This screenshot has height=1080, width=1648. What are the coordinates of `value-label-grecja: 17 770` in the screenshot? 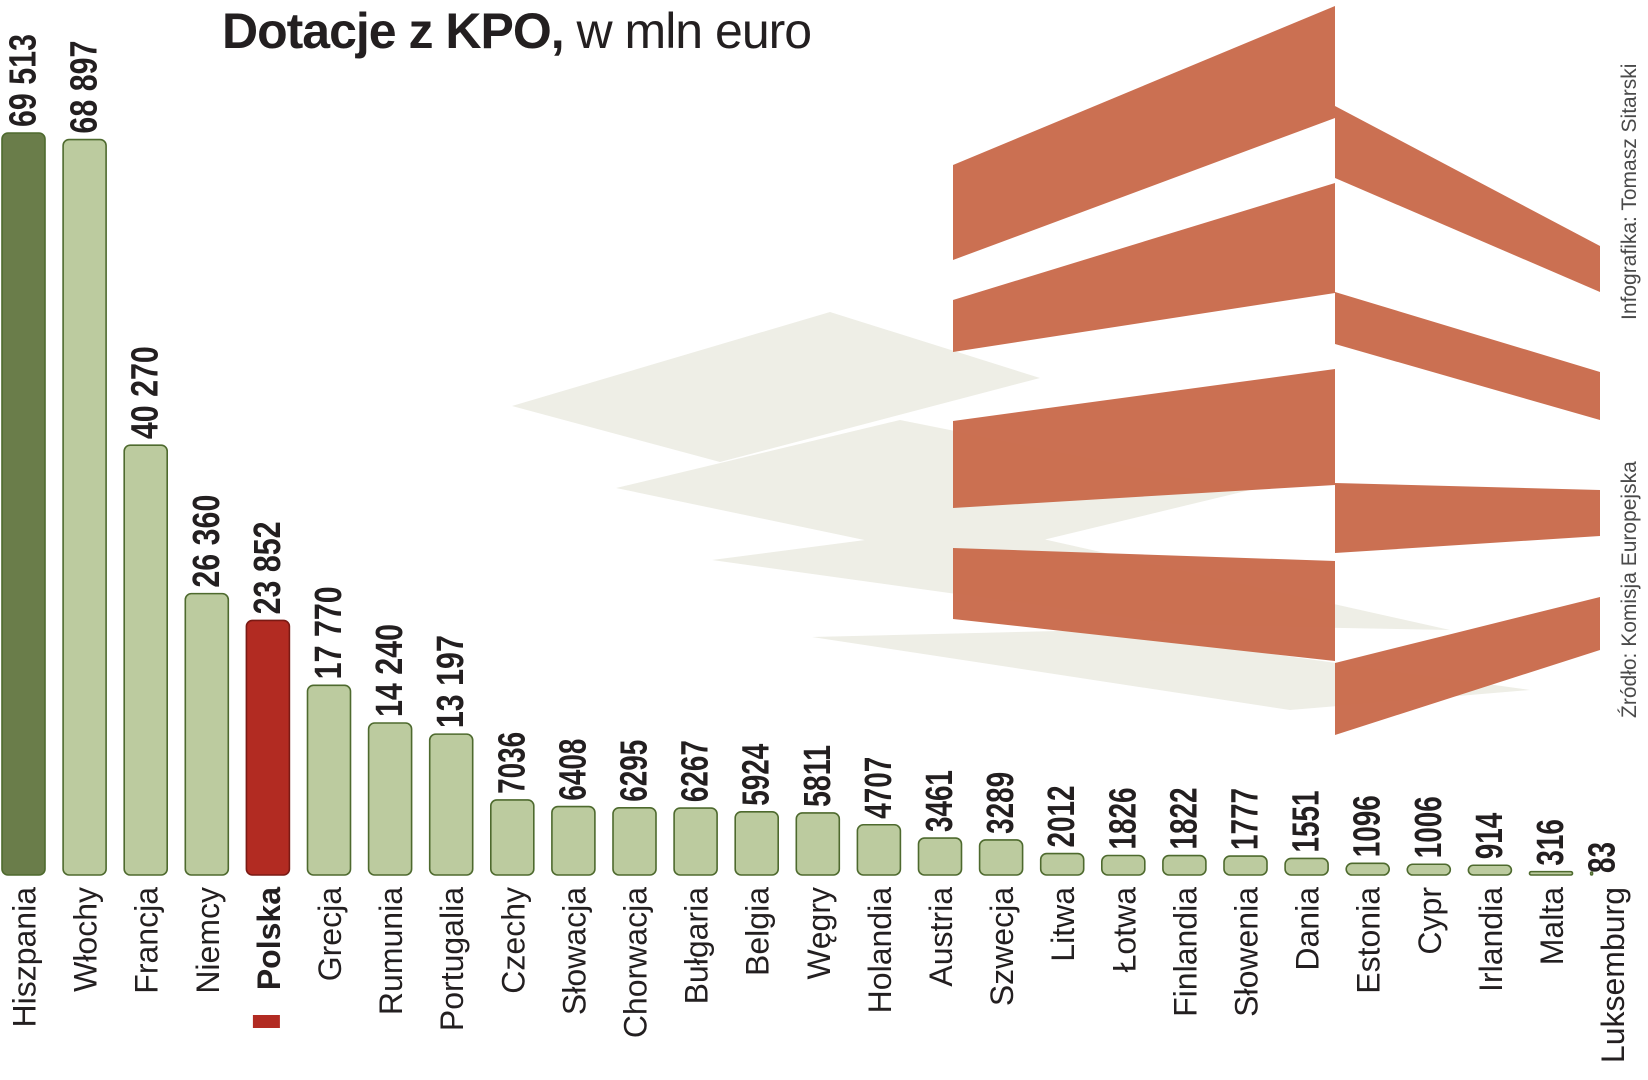 It's located at (329, 632).